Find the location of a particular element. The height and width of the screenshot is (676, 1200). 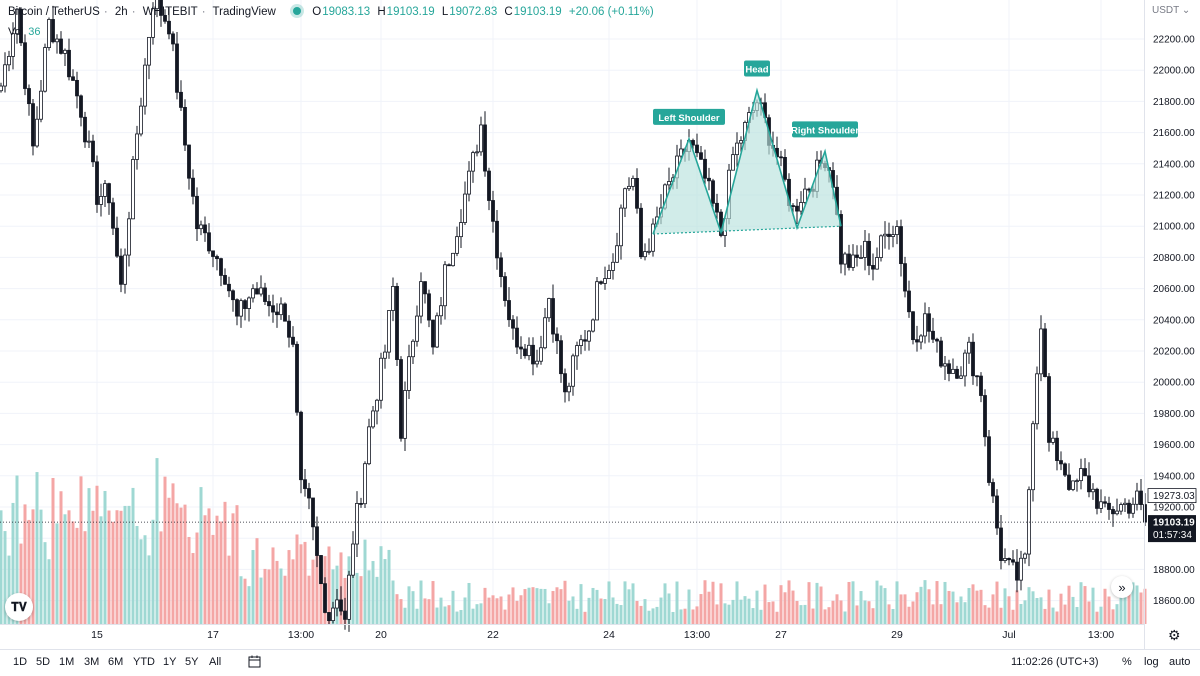

right-shoulder-label: Right Shoulder is located at coordinates (825, 129).